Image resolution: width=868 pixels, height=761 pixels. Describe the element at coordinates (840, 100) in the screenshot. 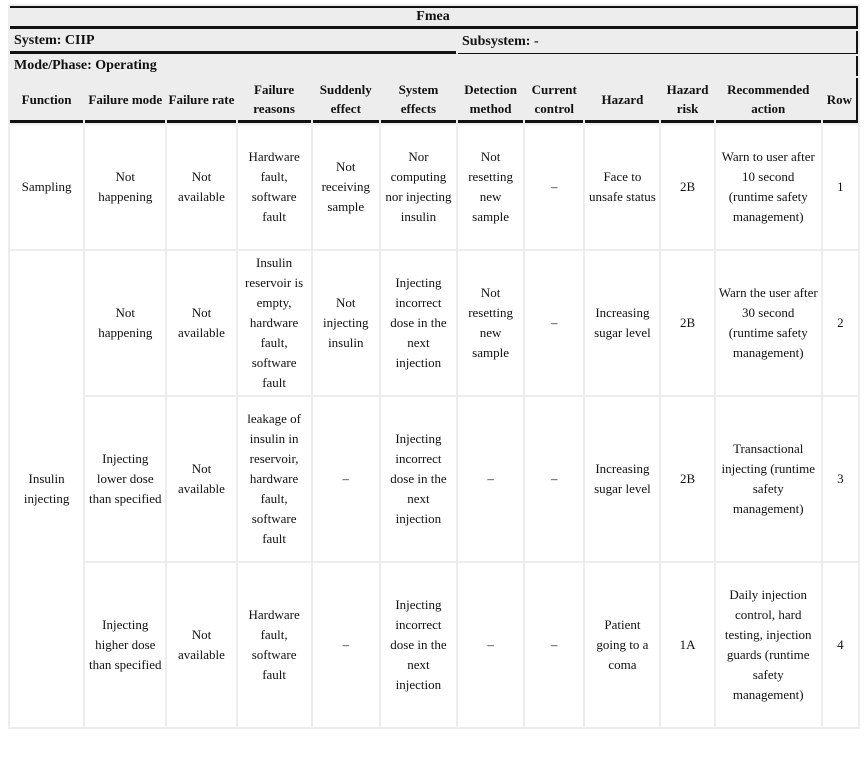

I see `col-header-row: Row` at that location.